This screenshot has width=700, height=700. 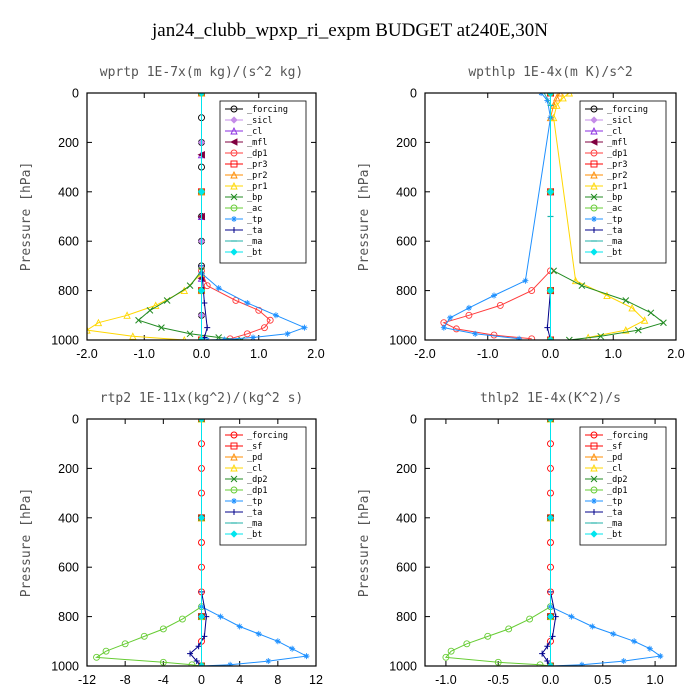 What do you see at coordinates (614, 231) in the screenshot?
I see `legend-label: _ta` at bounding box center [614, 231].